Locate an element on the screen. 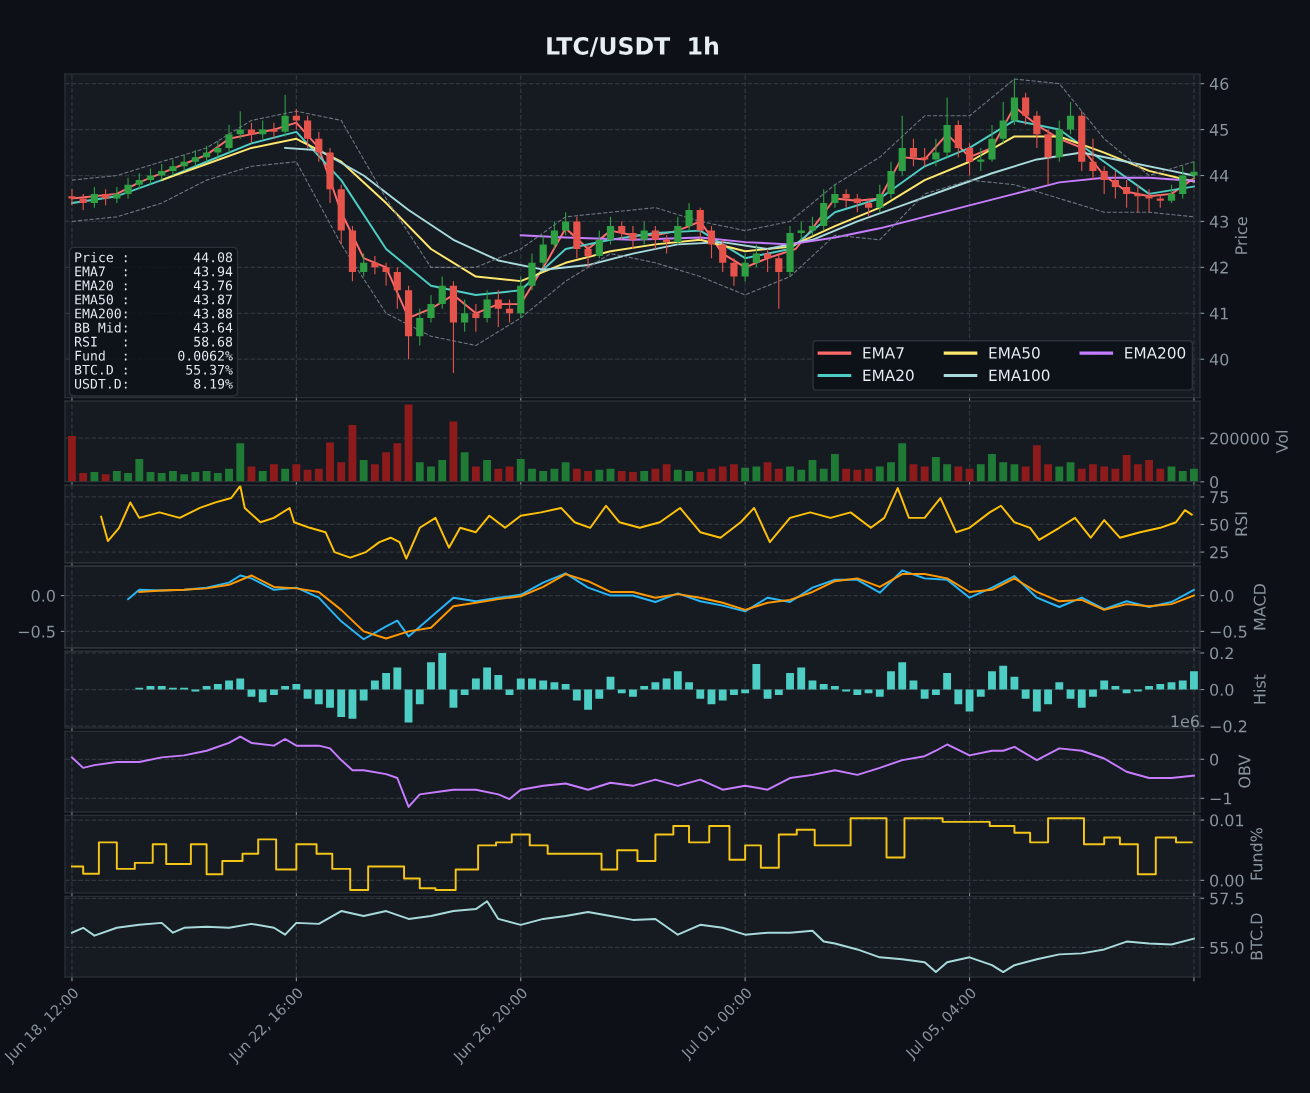 The image size is (1310, 1093). y-axis-title: OBV is located at coordinates (1244, 771).